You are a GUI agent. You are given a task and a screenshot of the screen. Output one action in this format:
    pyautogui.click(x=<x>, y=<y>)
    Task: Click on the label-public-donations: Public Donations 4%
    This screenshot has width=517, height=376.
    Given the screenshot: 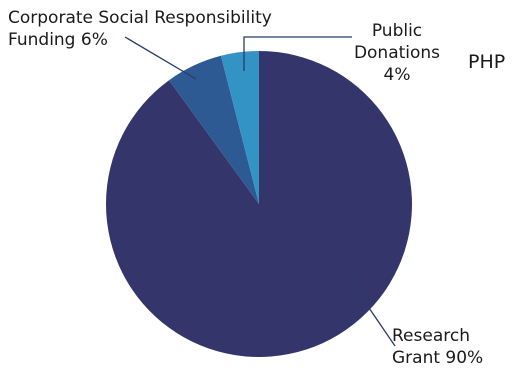 What is the action you would take?
    pyautogui.click(x=397, y=53)
    